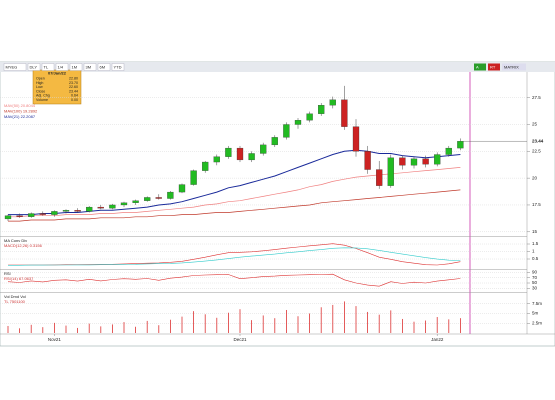 The height and width of the screenshot is (400, 555). I want to click on toolbar-label: DLY, so click(34, 66).